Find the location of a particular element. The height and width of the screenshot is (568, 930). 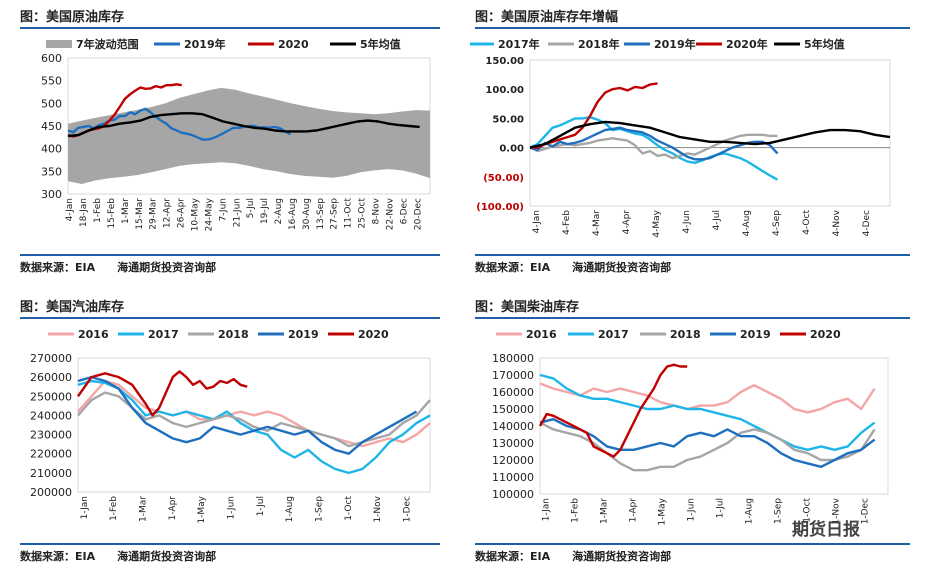

legend-label: 7年波动范围 is located at coordinates (107, 44).